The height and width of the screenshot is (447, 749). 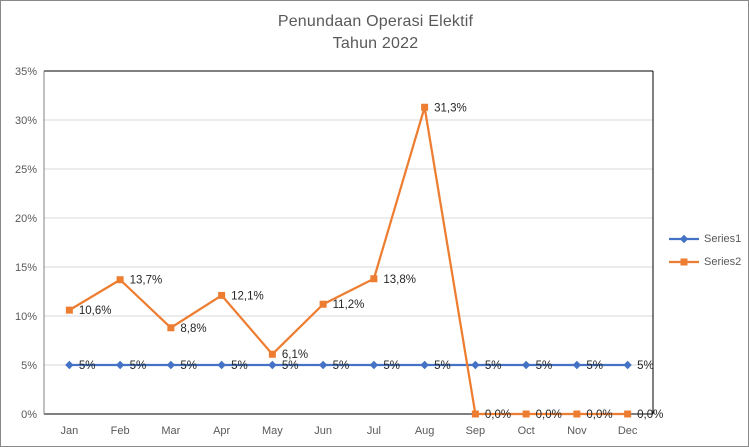 I want to click on y-axis-tick-label: 10%, so click(x=26, y=317).